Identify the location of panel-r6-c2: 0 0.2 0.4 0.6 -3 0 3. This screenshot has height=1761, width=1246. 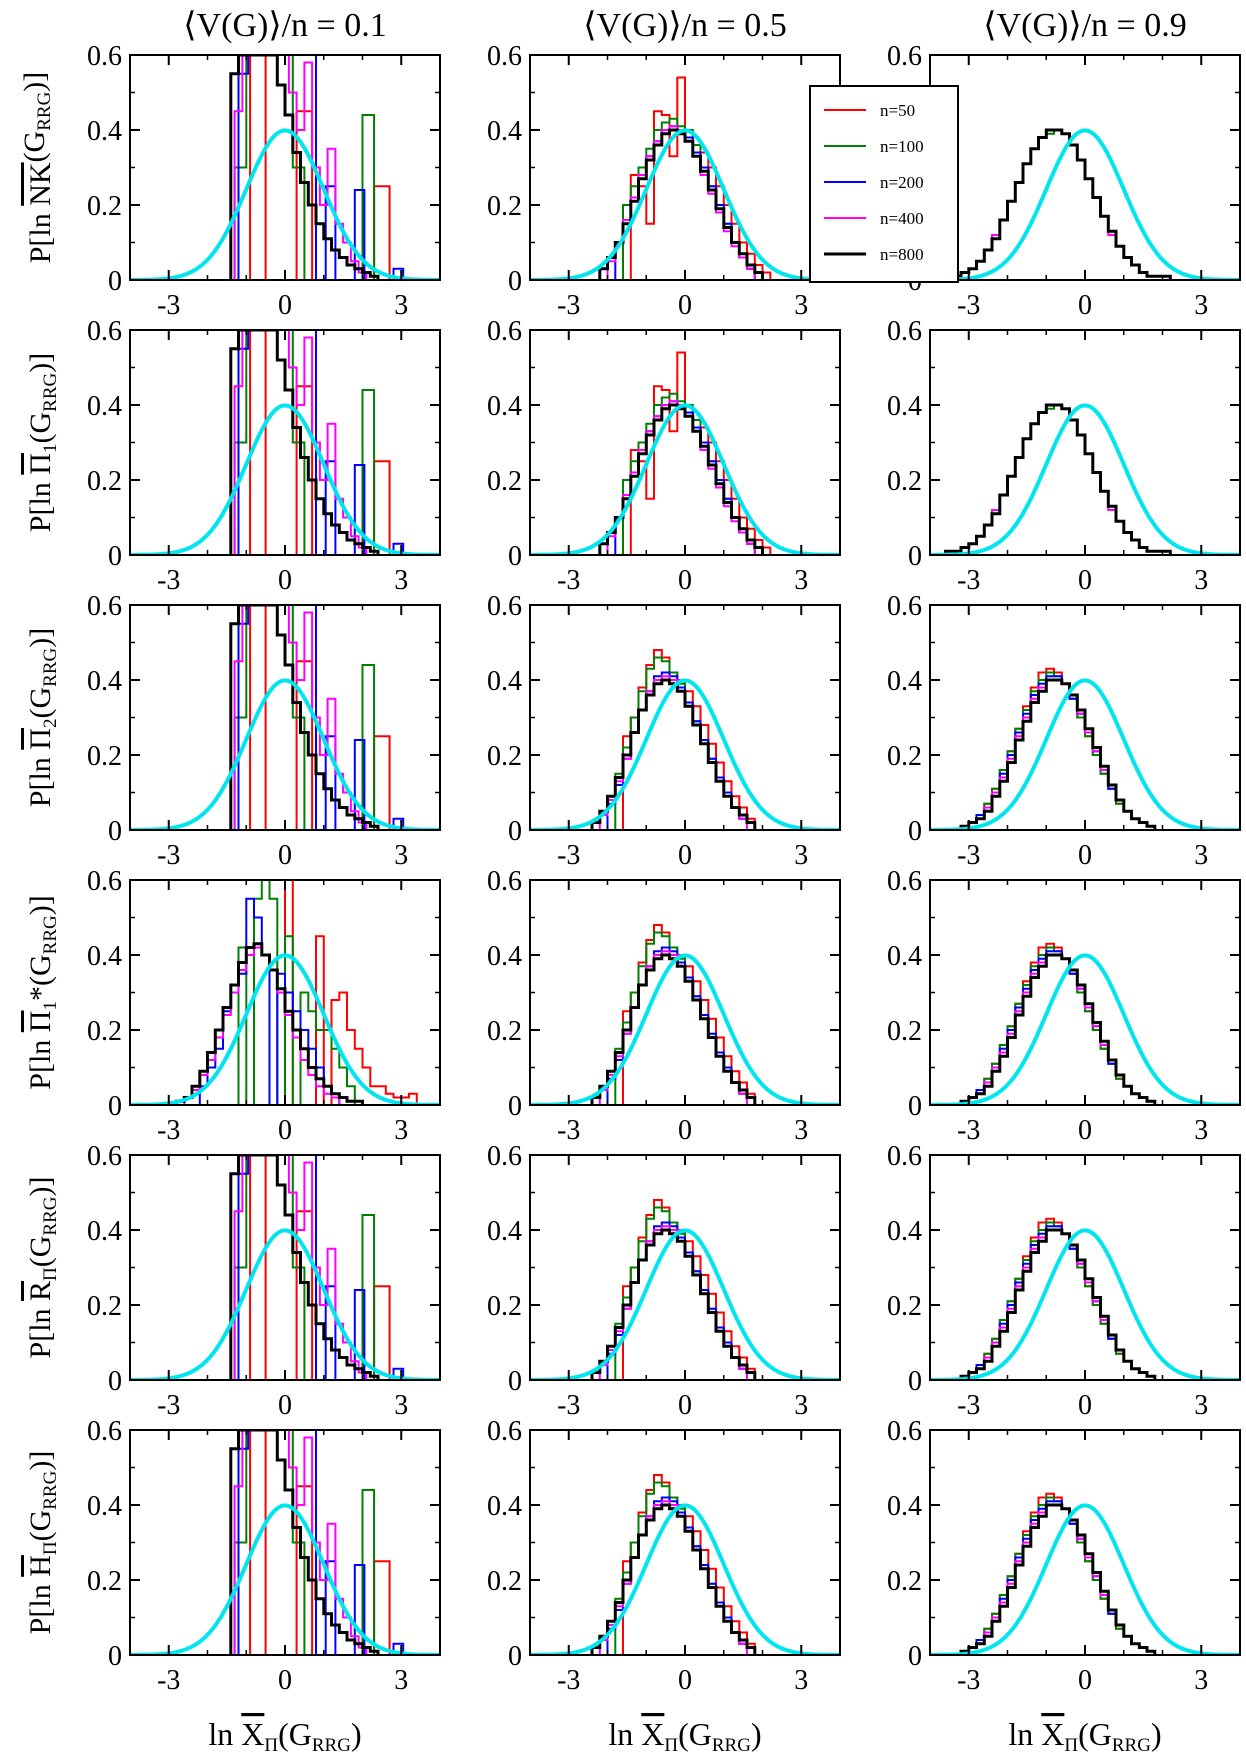
(664, 1556).